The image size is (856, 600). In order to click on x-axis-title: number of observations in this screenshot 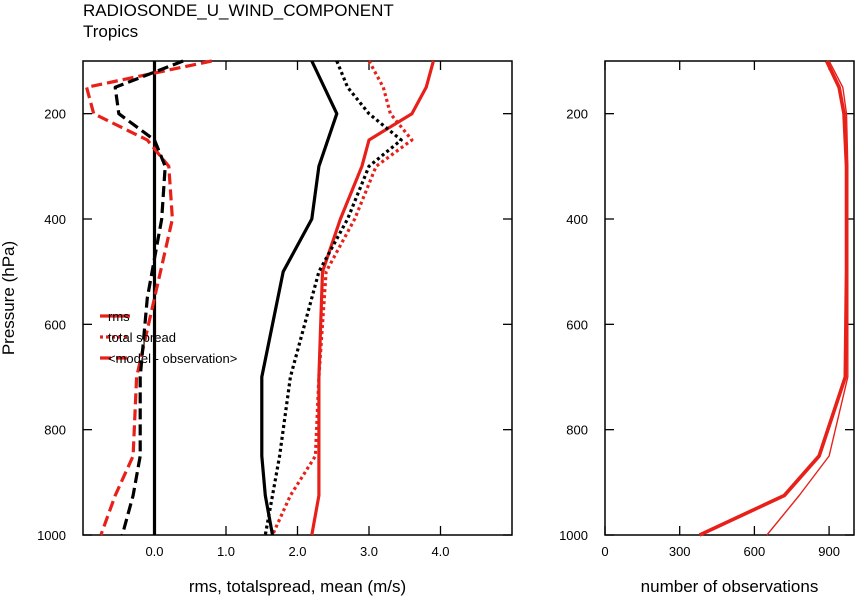, I will do `click(730, 586)`.